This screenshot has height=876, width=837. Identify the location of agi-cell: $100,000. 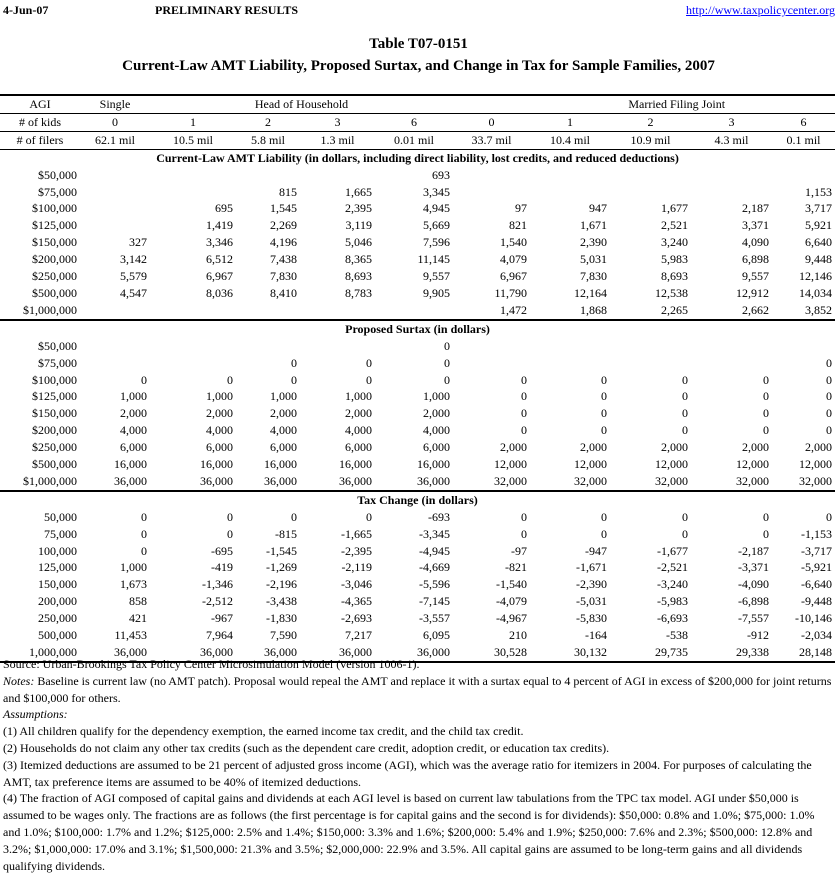
(54, 208).